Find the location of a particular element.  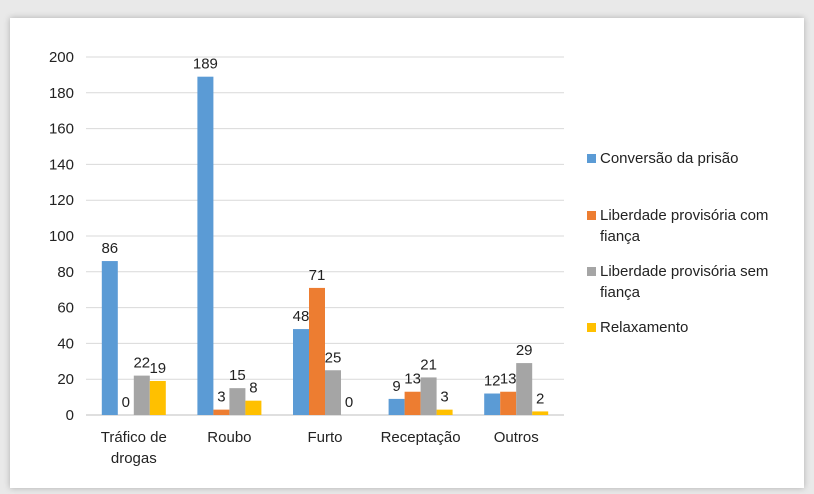

y-tick-label: 40 is located at coordinates (65, 343).